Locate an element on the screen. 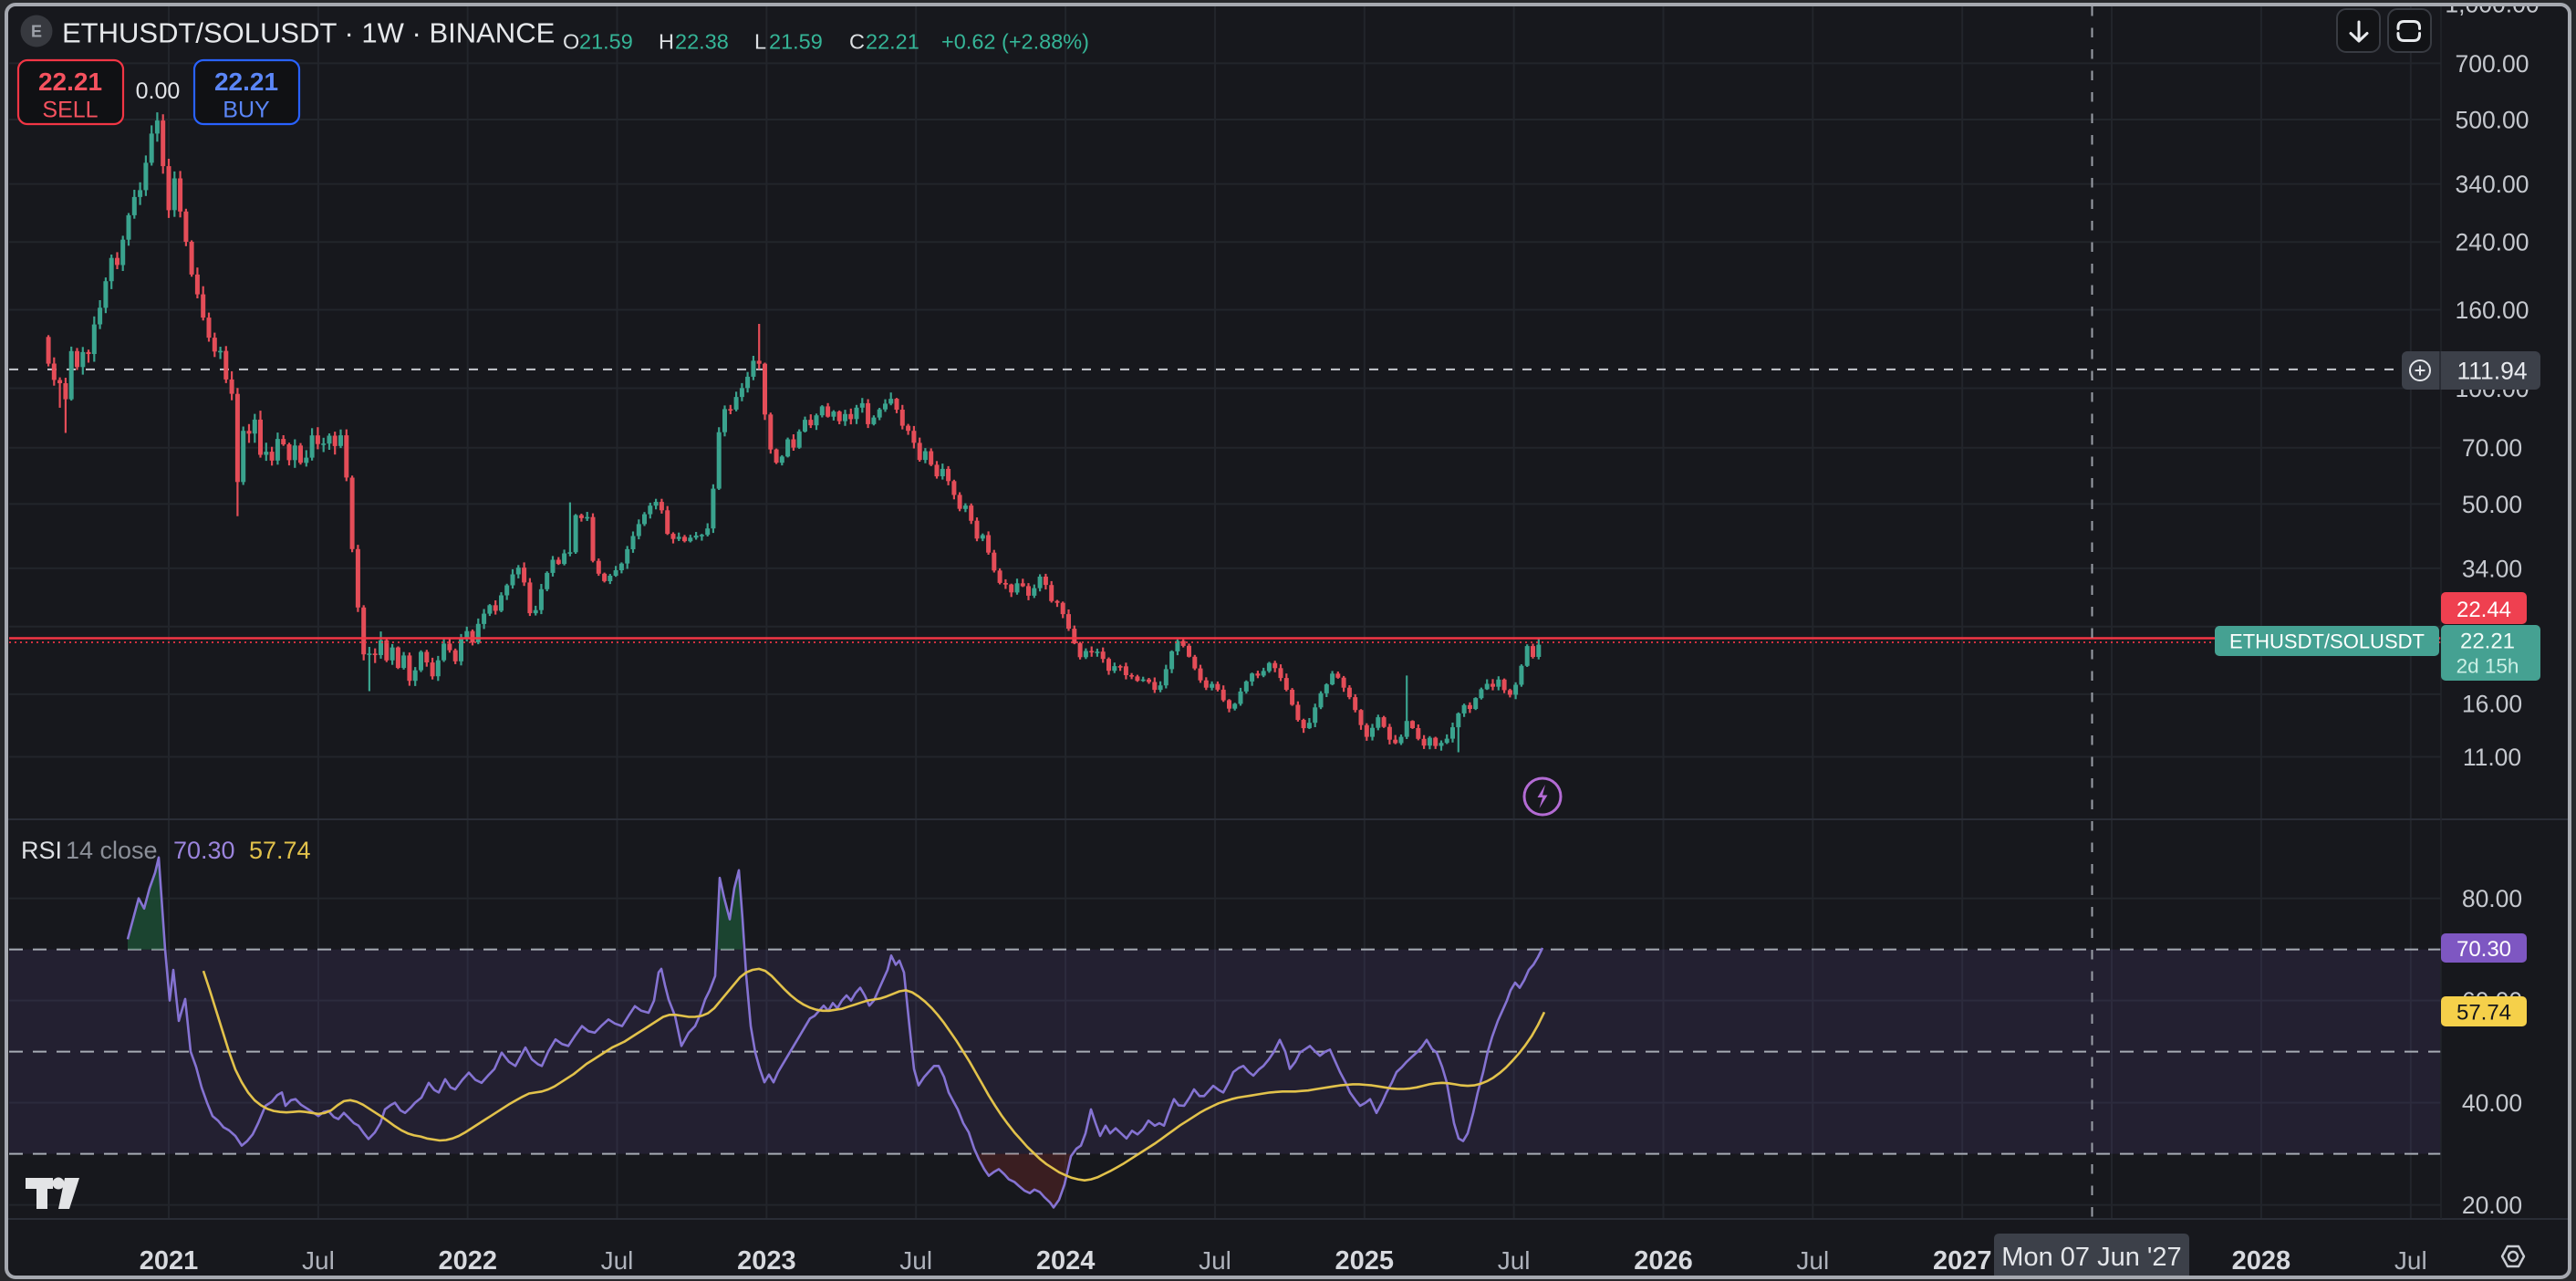 The image size is (2576, 1281). svg-text: C is located at coordinates (857, 42).